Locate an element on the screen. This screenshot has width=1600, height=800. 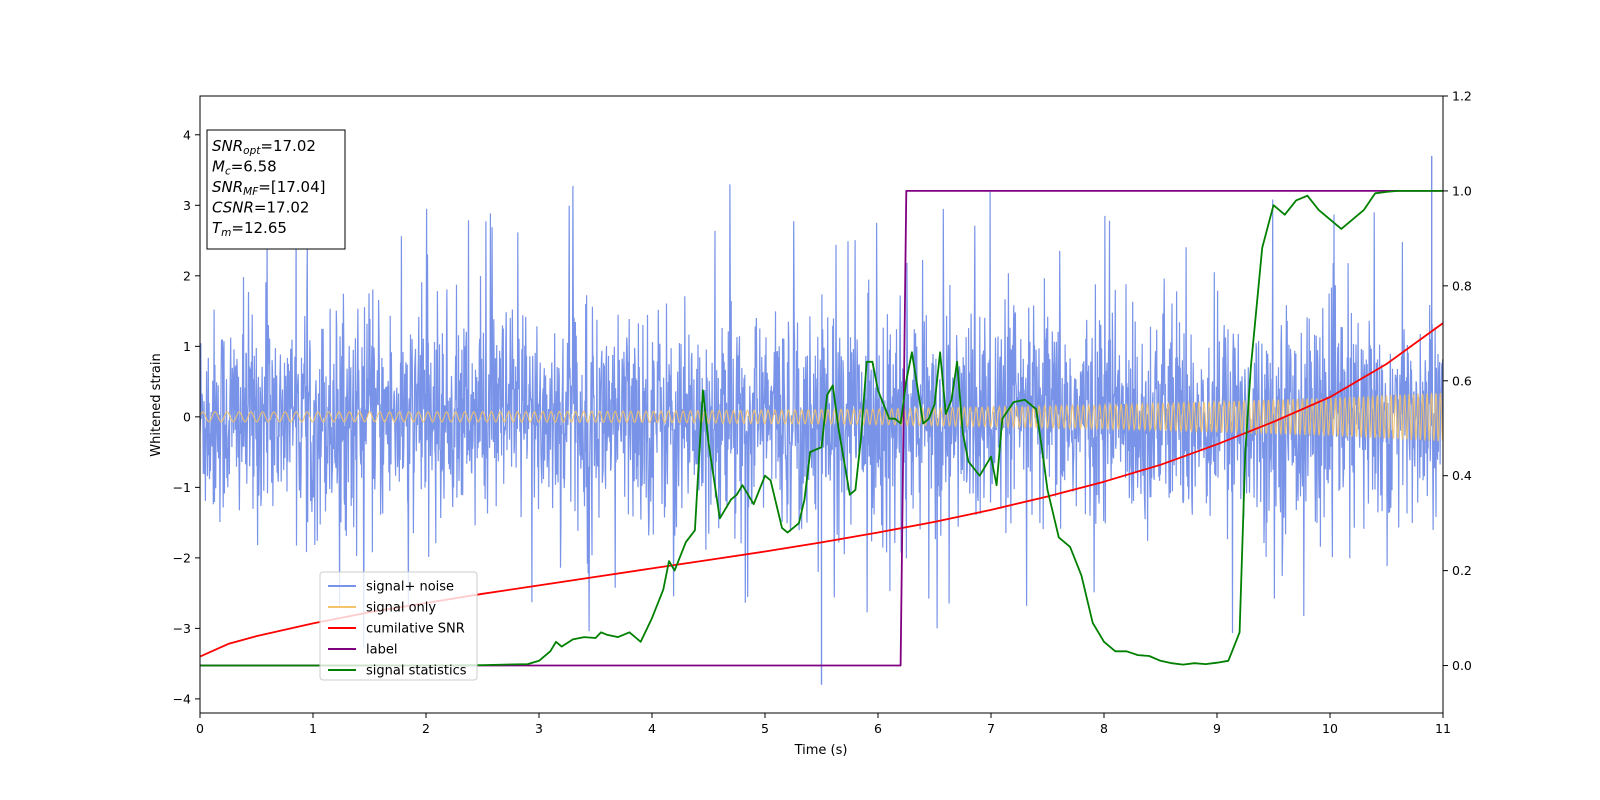
x-tick-label: 4 is located at coordinates (652, 728).